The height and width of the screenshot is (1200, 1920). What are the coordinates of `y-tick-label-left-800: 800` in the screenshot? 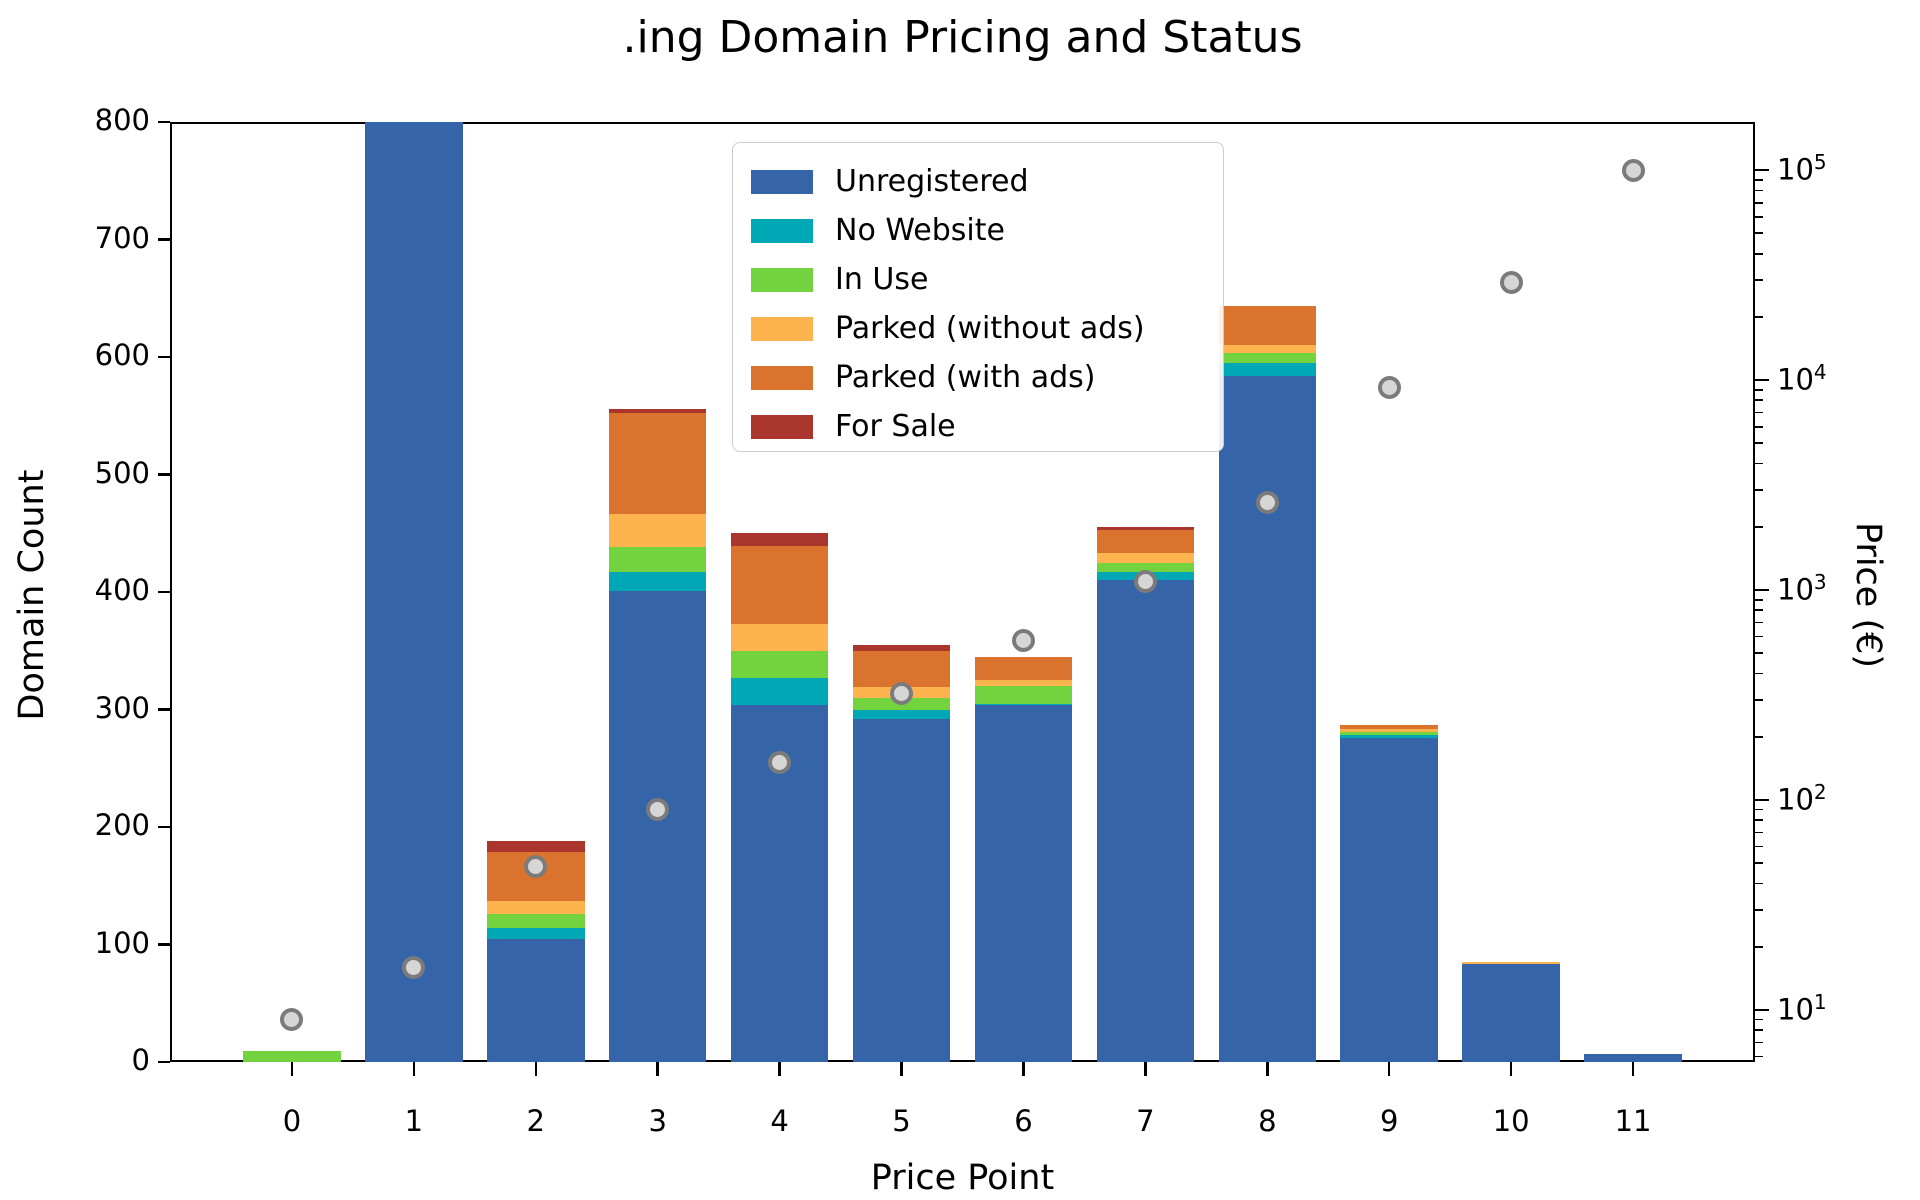 It's located at (122, 120).